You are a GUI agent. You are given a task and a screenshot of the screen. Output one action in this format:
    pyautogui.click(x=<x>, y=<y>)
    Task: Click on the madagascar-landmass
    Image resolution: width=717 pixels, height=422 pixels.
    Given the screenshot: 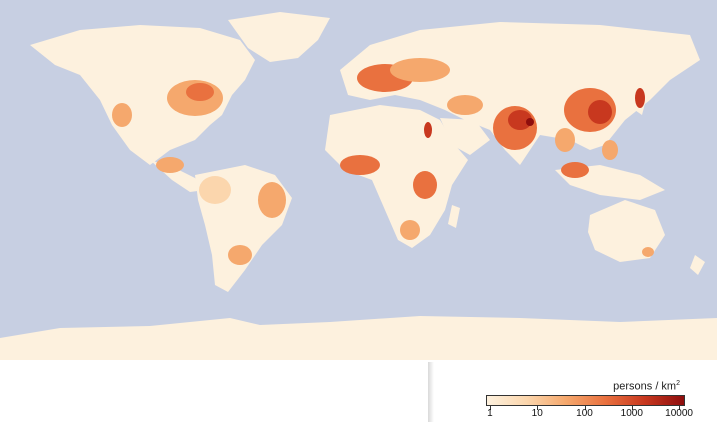 What is the action you would take?
    pyautogui.click(x=454, y=216)
    